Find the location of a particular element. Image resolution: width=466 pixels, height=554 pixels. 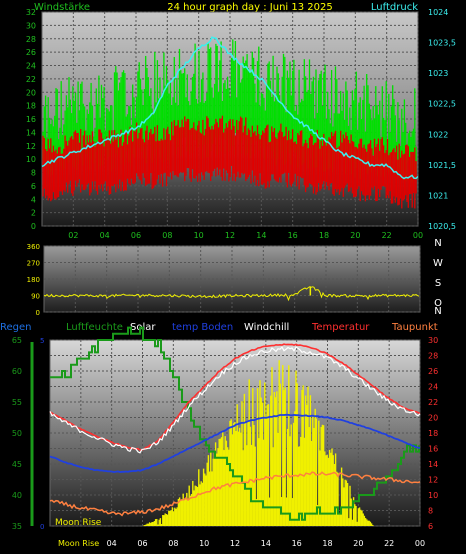

y-tick-label: 1023,5 is located at coordinates (442, 43).